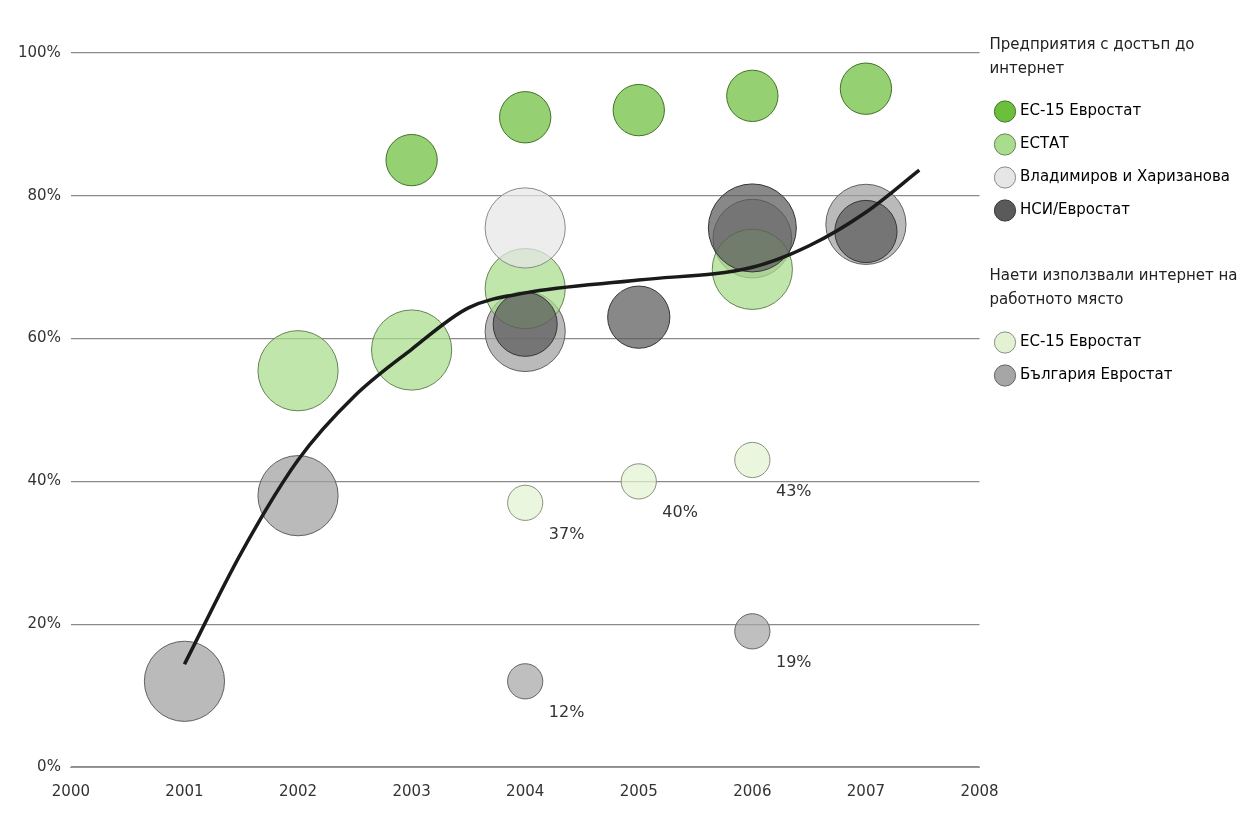  Describe the element at coordinates (1092, 56) in the screenshot. I see `legend-title: Предприятия с достъп до интернет` at that location.